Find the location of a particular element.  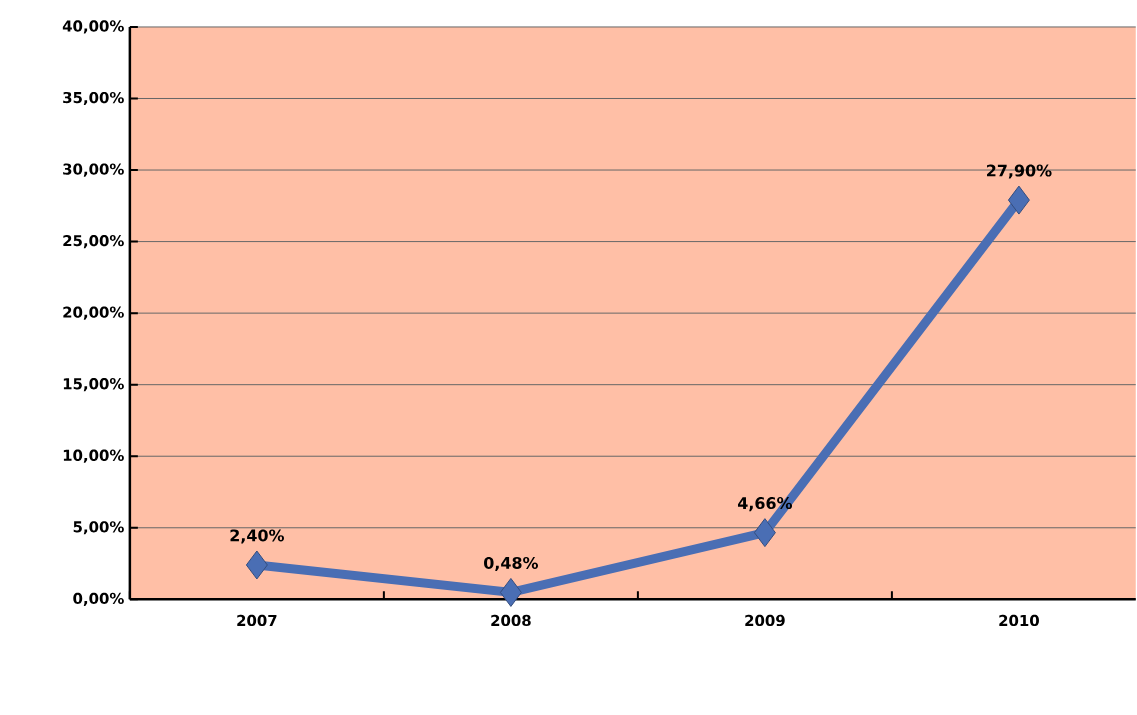

y-tick-label: 15,00% is located at coordinates (93, 384).